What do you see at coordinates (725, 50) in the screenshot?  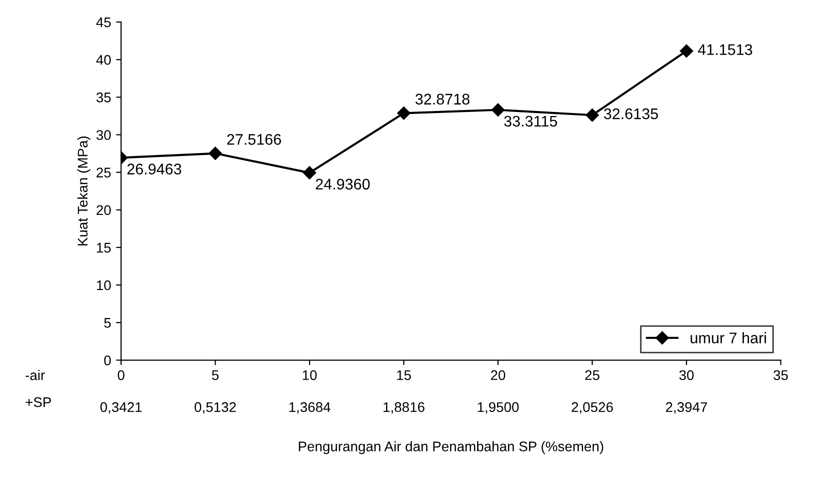 I see `text: 41.1513` at bounding box center [725, 50].